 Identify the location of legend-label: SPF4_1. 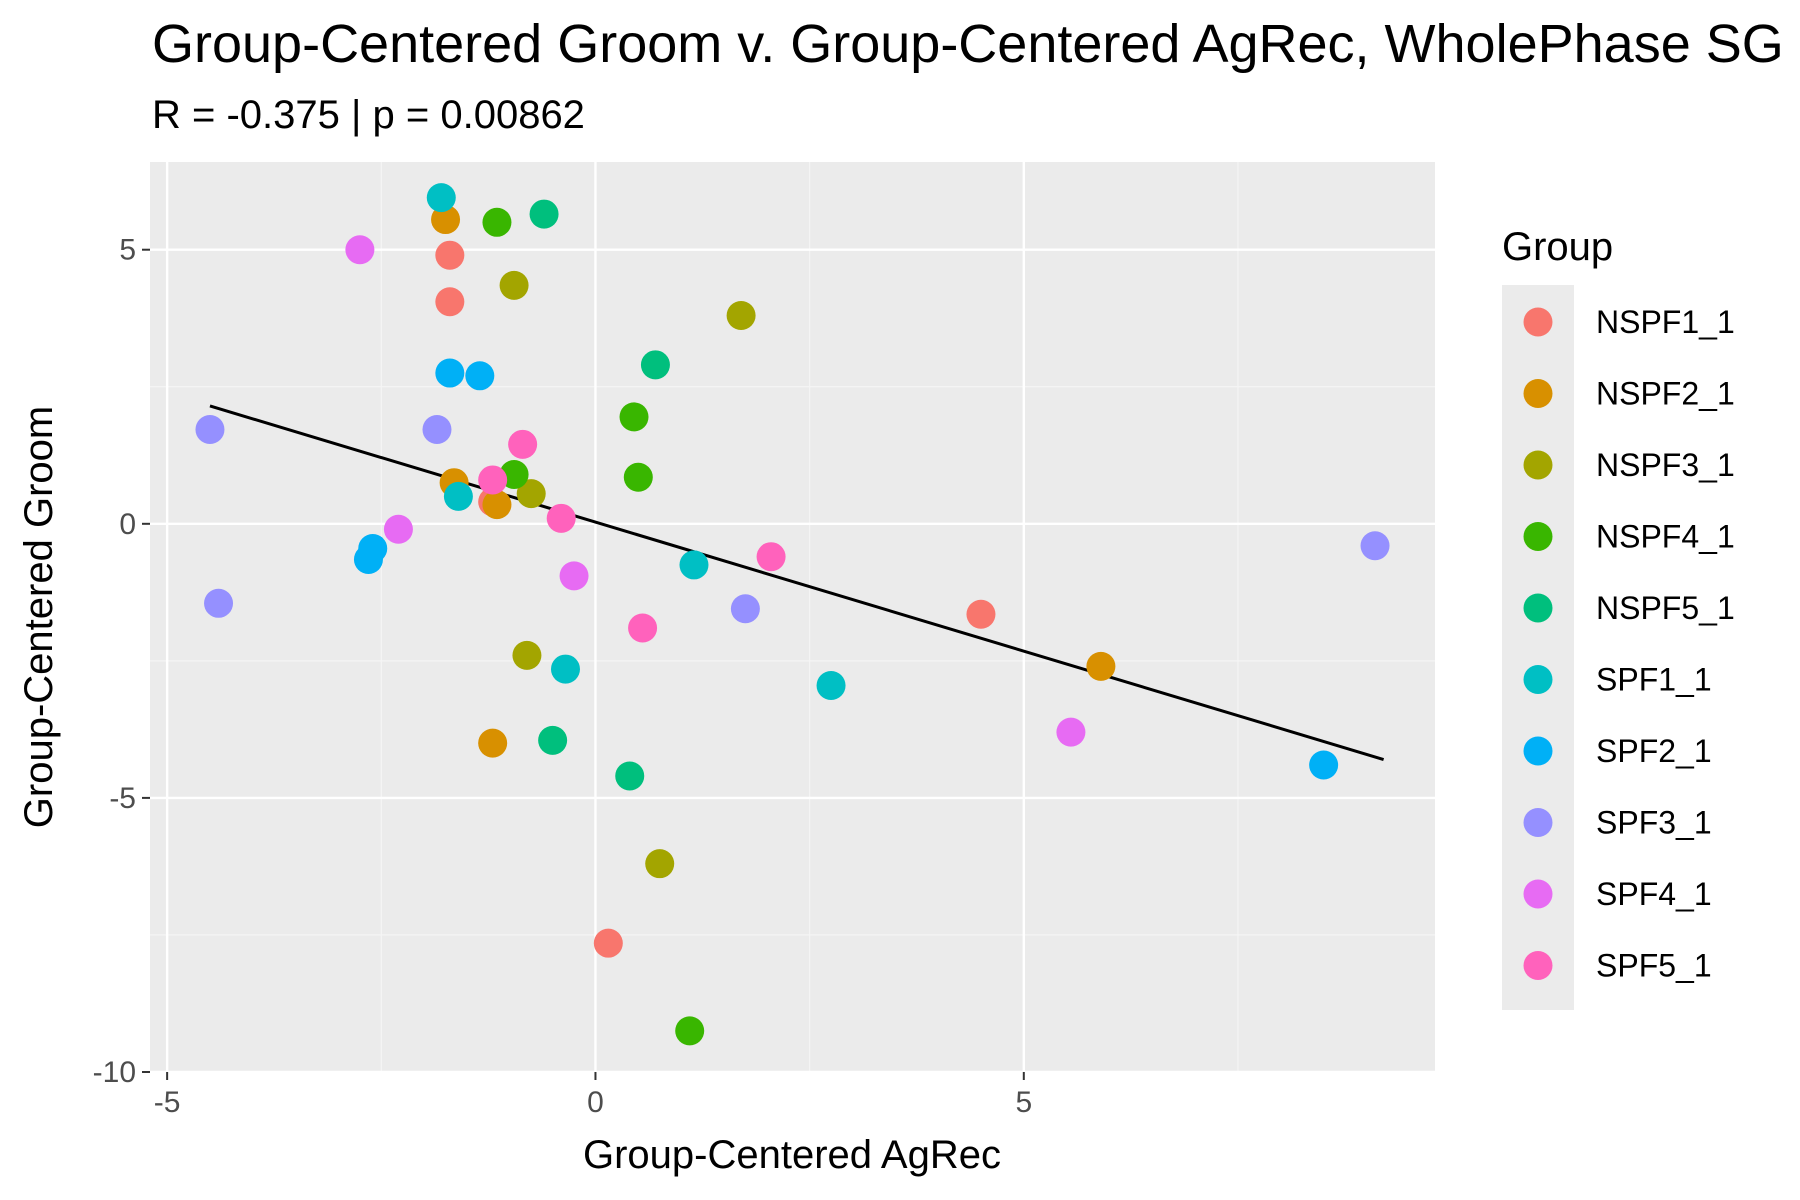
(1654, 894).